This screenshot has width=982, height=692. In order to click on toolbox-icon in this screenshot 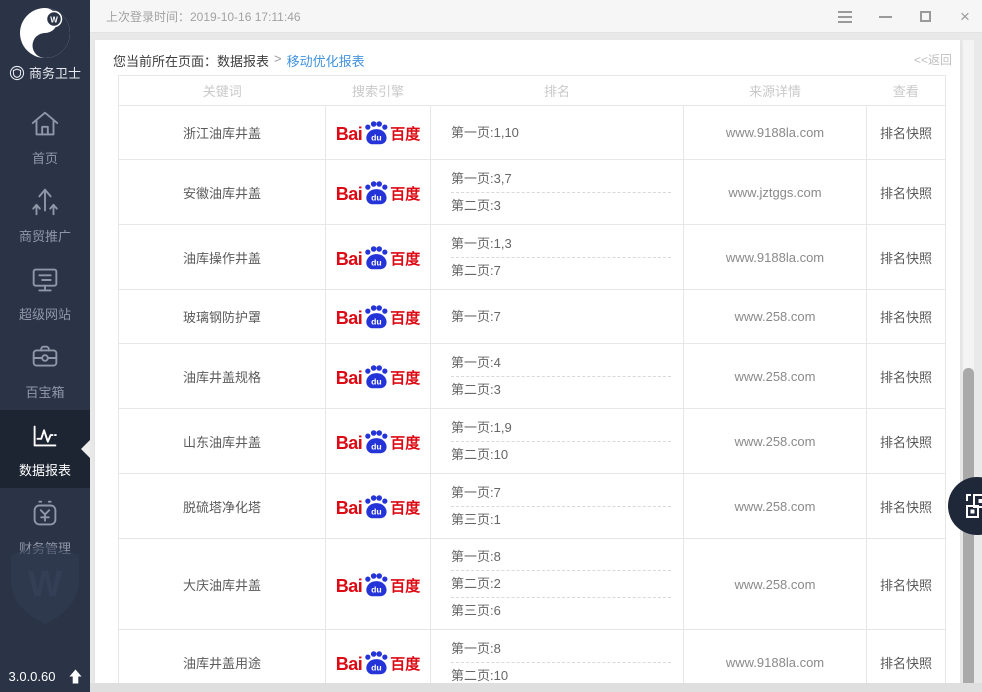, I will do `click(45, 356)`.